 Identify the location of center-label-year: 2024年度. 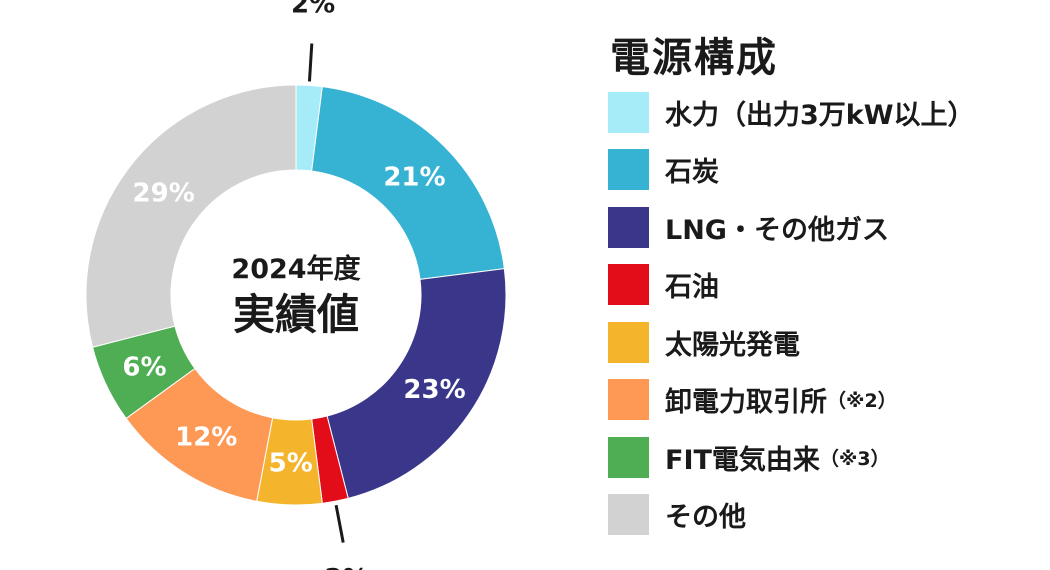
(295, 269).